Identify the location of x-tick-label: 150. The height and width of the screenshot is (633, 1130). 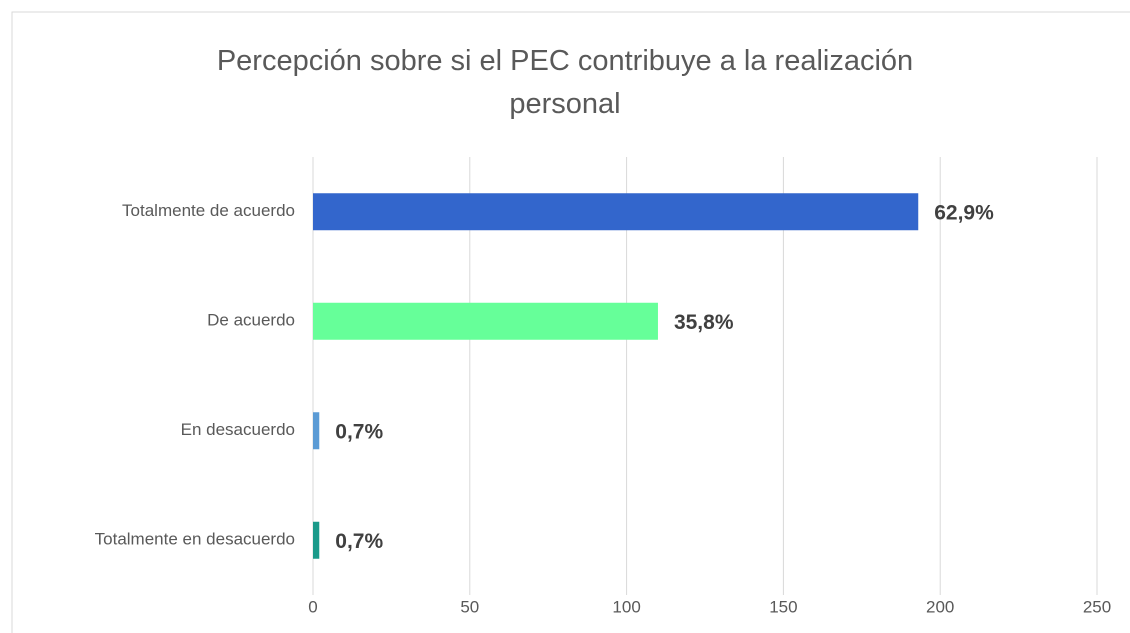
(783, 606).